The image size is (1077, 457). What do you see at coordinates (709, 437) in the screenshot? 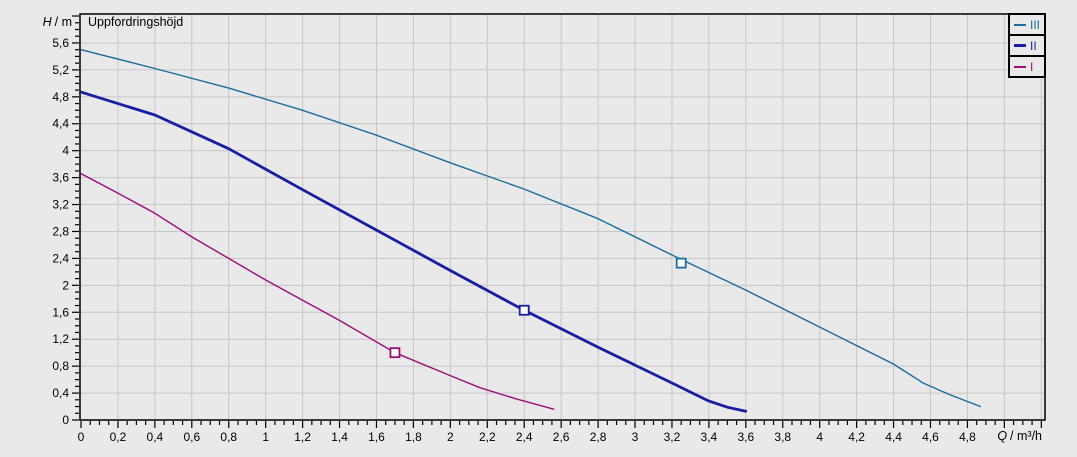
I see `x-tick-label: 3,4` at bounding box center [709, 437].